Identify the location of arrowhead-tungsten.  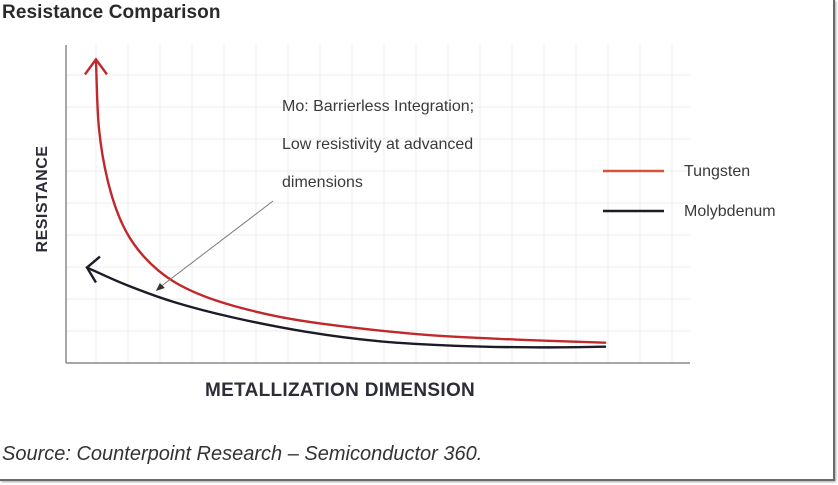
(95, 66).